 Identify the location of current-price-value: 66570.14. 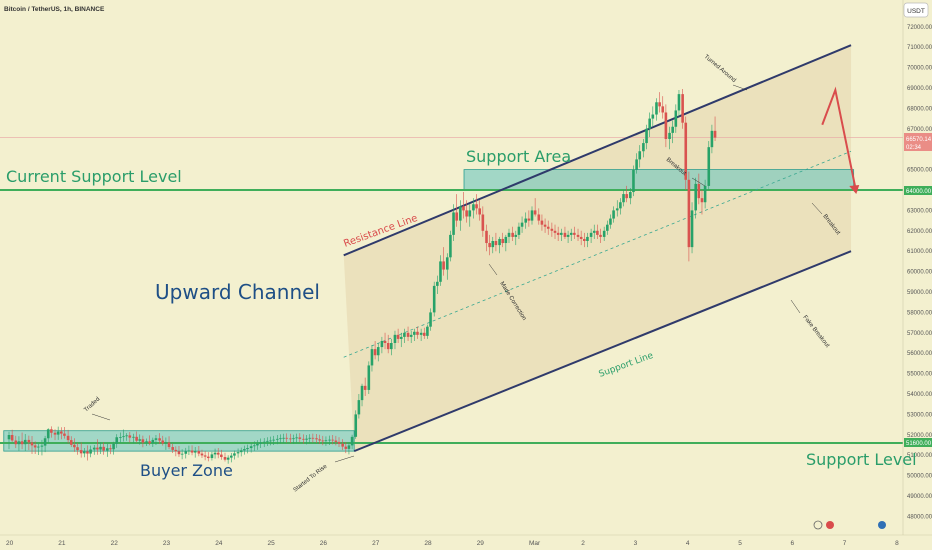
(919, 140).